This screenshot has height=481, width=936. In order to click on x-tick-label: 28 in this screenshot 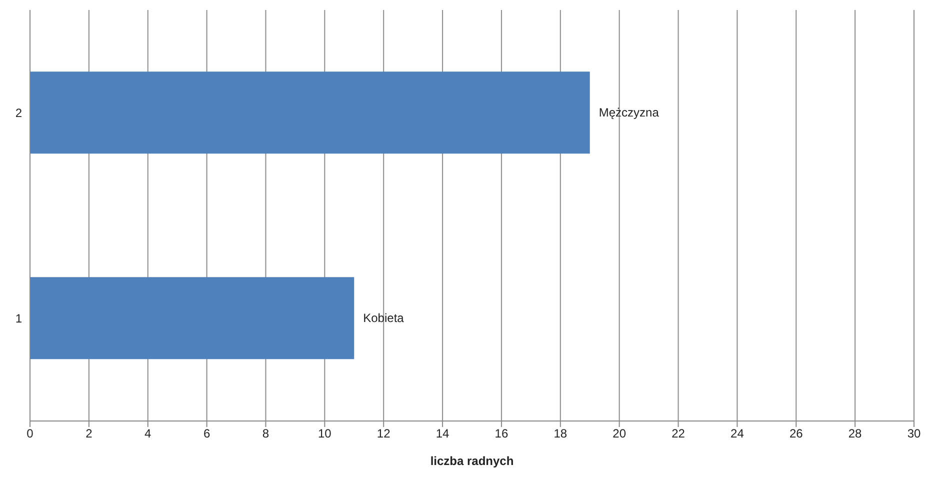, I will do `click(855, 433)`.